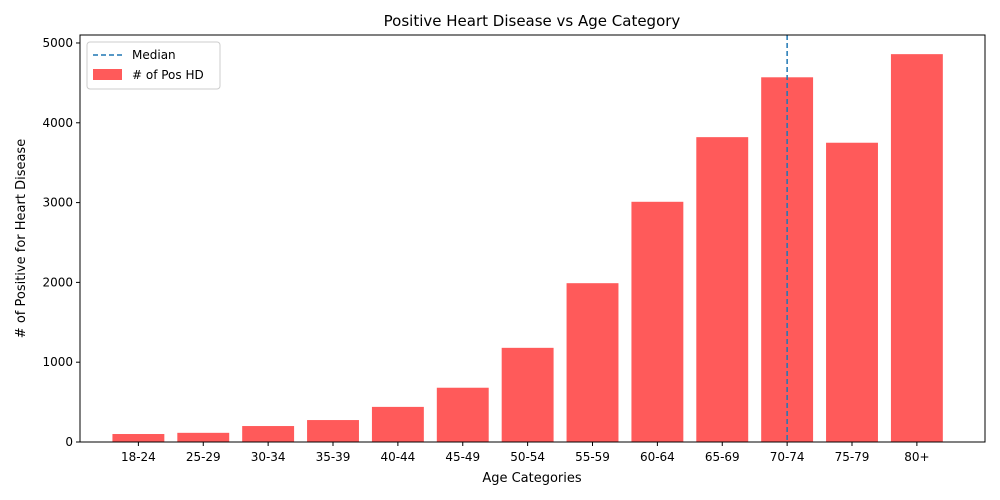 This screenshot has height=500, width=1000. I want to click on x-tick-label-18-24: 18-24, so click(138, 457).